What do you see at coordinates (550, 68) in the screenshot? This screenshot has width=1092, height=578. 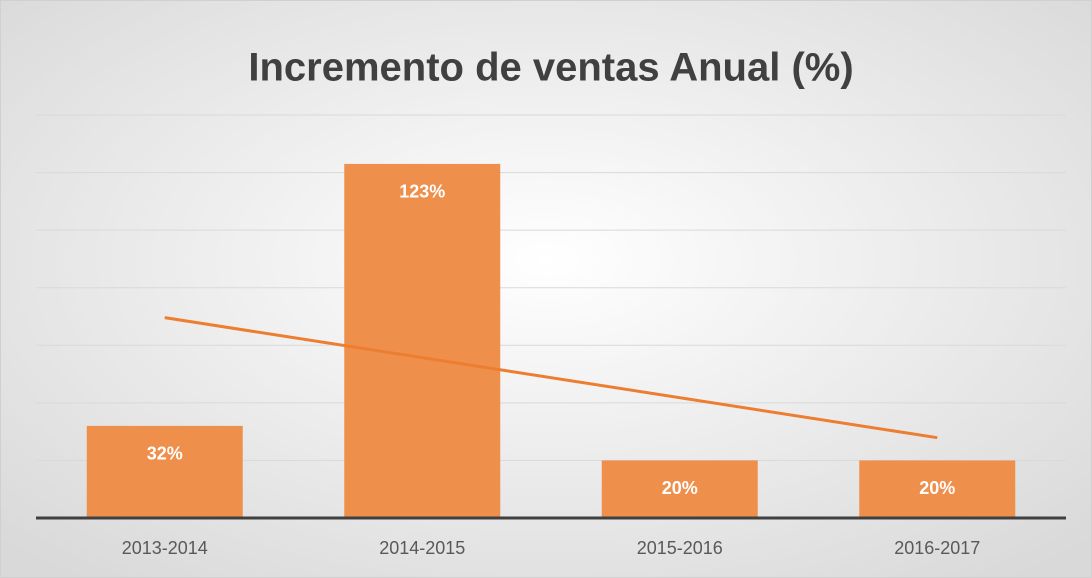 I see `chart-title: Incremento de ventas Anual (%)` at bounding box center [550, 68].